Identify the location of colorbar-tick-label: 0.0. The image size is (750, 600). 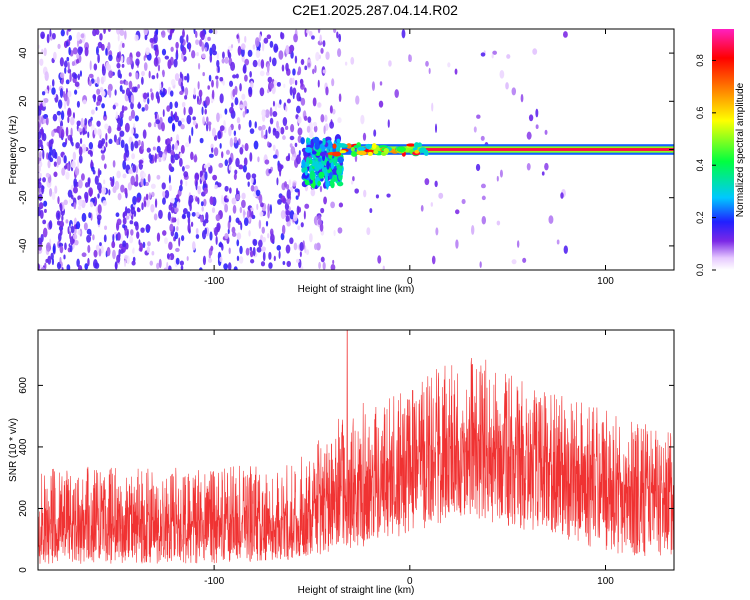
(700, 270).